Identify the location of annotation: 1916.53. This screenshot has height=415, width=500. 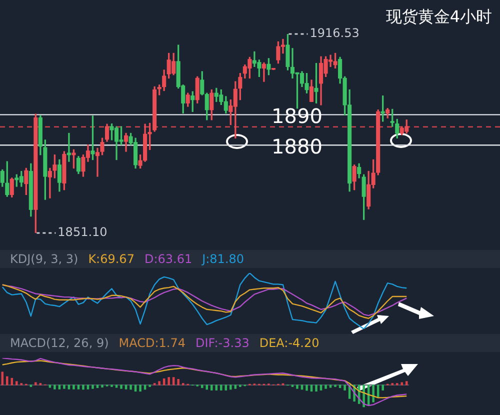
(335, 33).